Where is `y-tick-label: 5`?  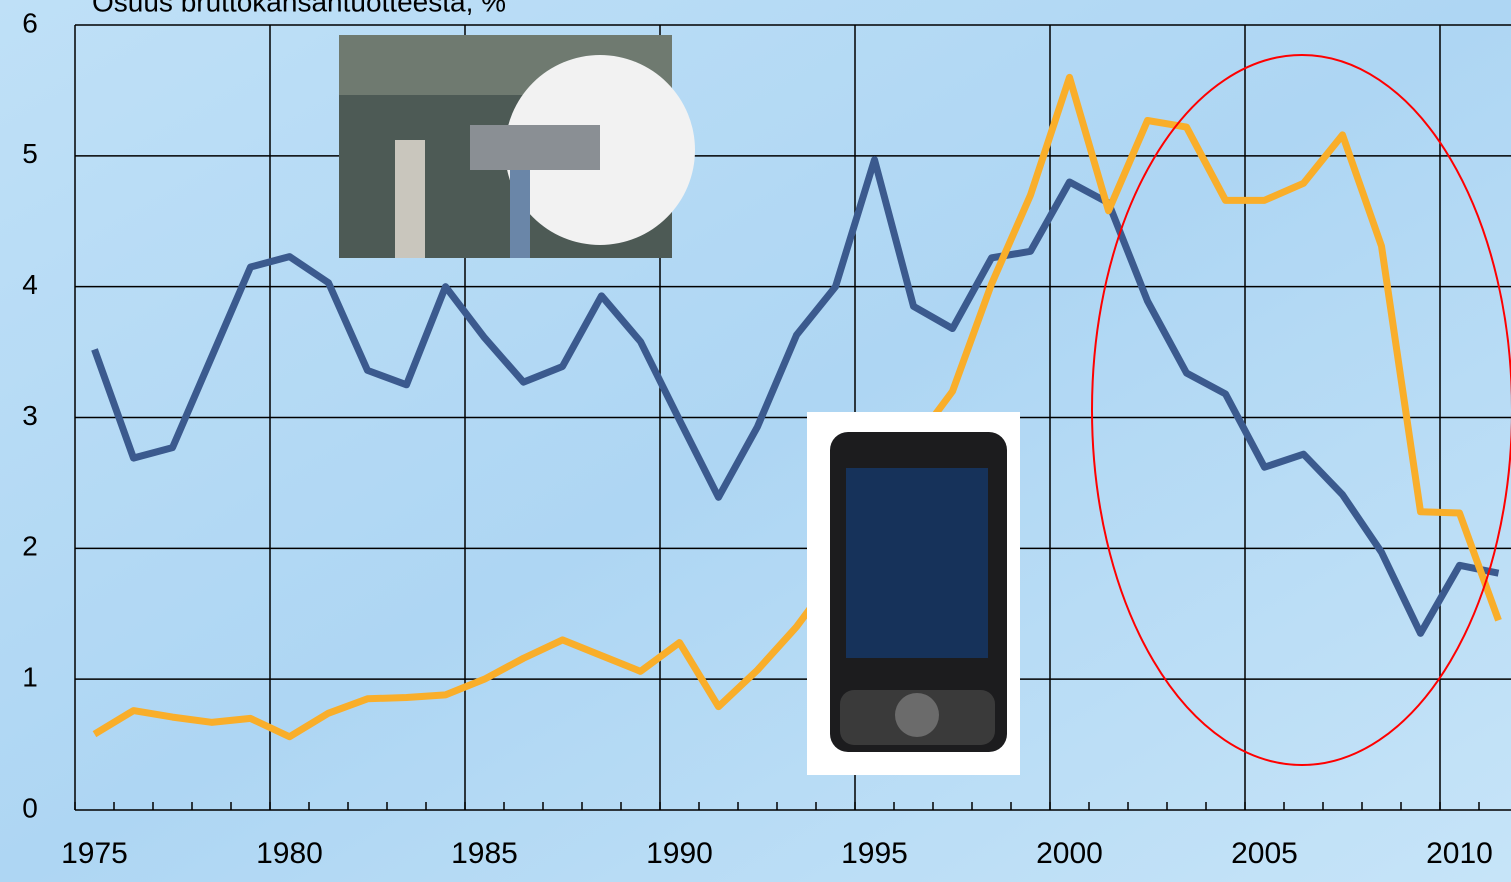 y-tick-label: 5 is located at coordinates (30, 153).